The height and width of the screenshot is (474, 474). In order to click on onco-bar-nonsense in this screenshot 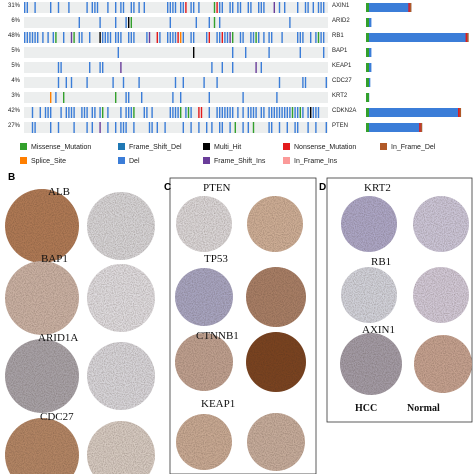, I will do `click(409, 7)`.